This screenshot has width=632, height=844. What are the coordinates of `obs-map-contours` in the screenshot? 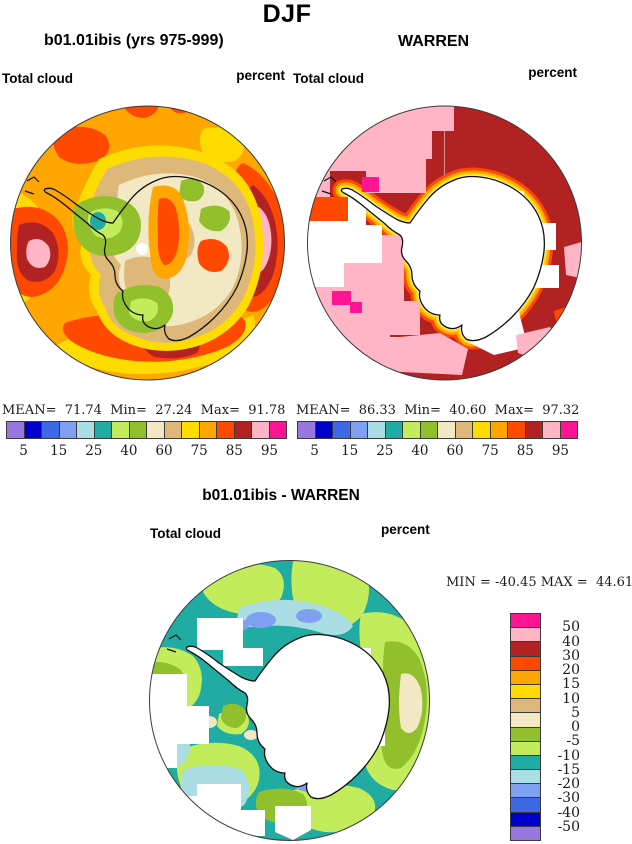 It's located at (444, 243).